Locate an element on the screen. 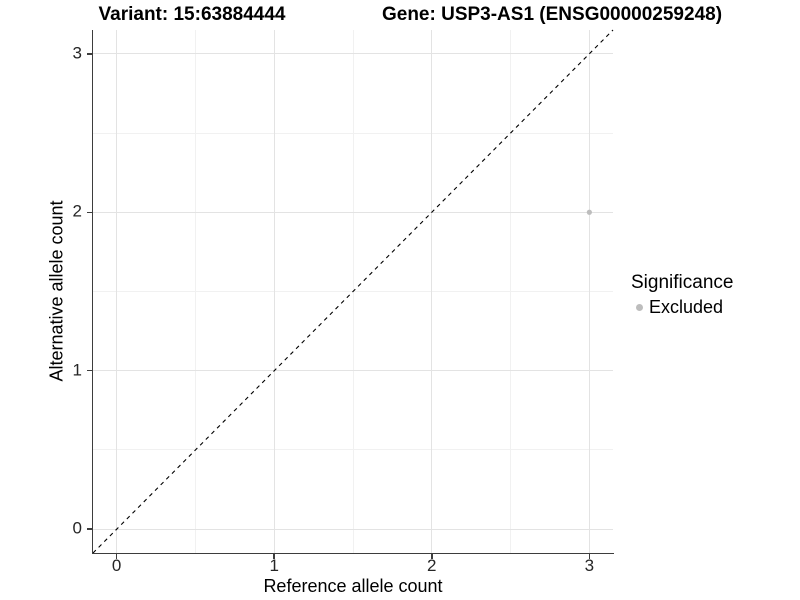  legend-item-excluded: Excluded is located at coordinates (682, 307).